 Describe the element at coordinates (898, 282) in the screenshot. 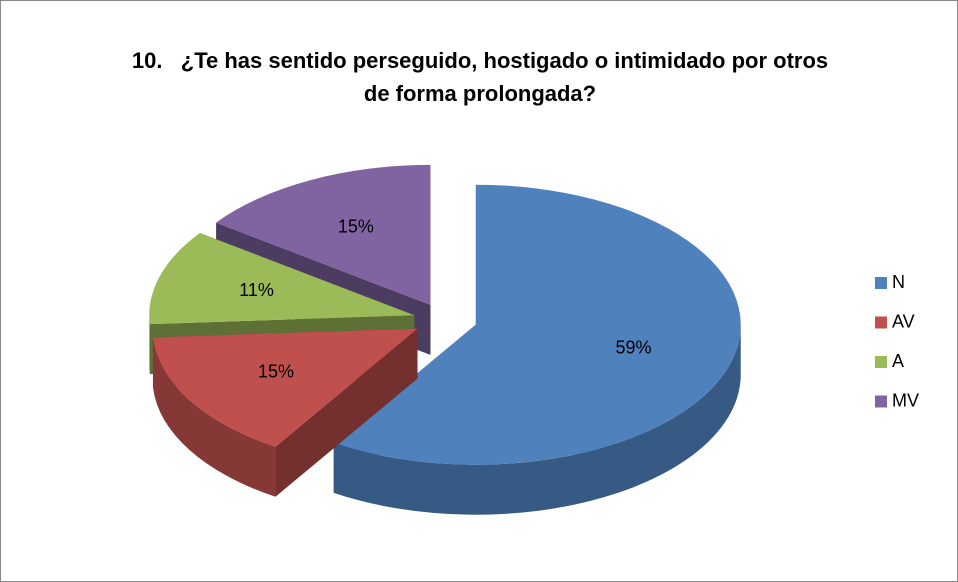

I see `legend-label: N` at that location.